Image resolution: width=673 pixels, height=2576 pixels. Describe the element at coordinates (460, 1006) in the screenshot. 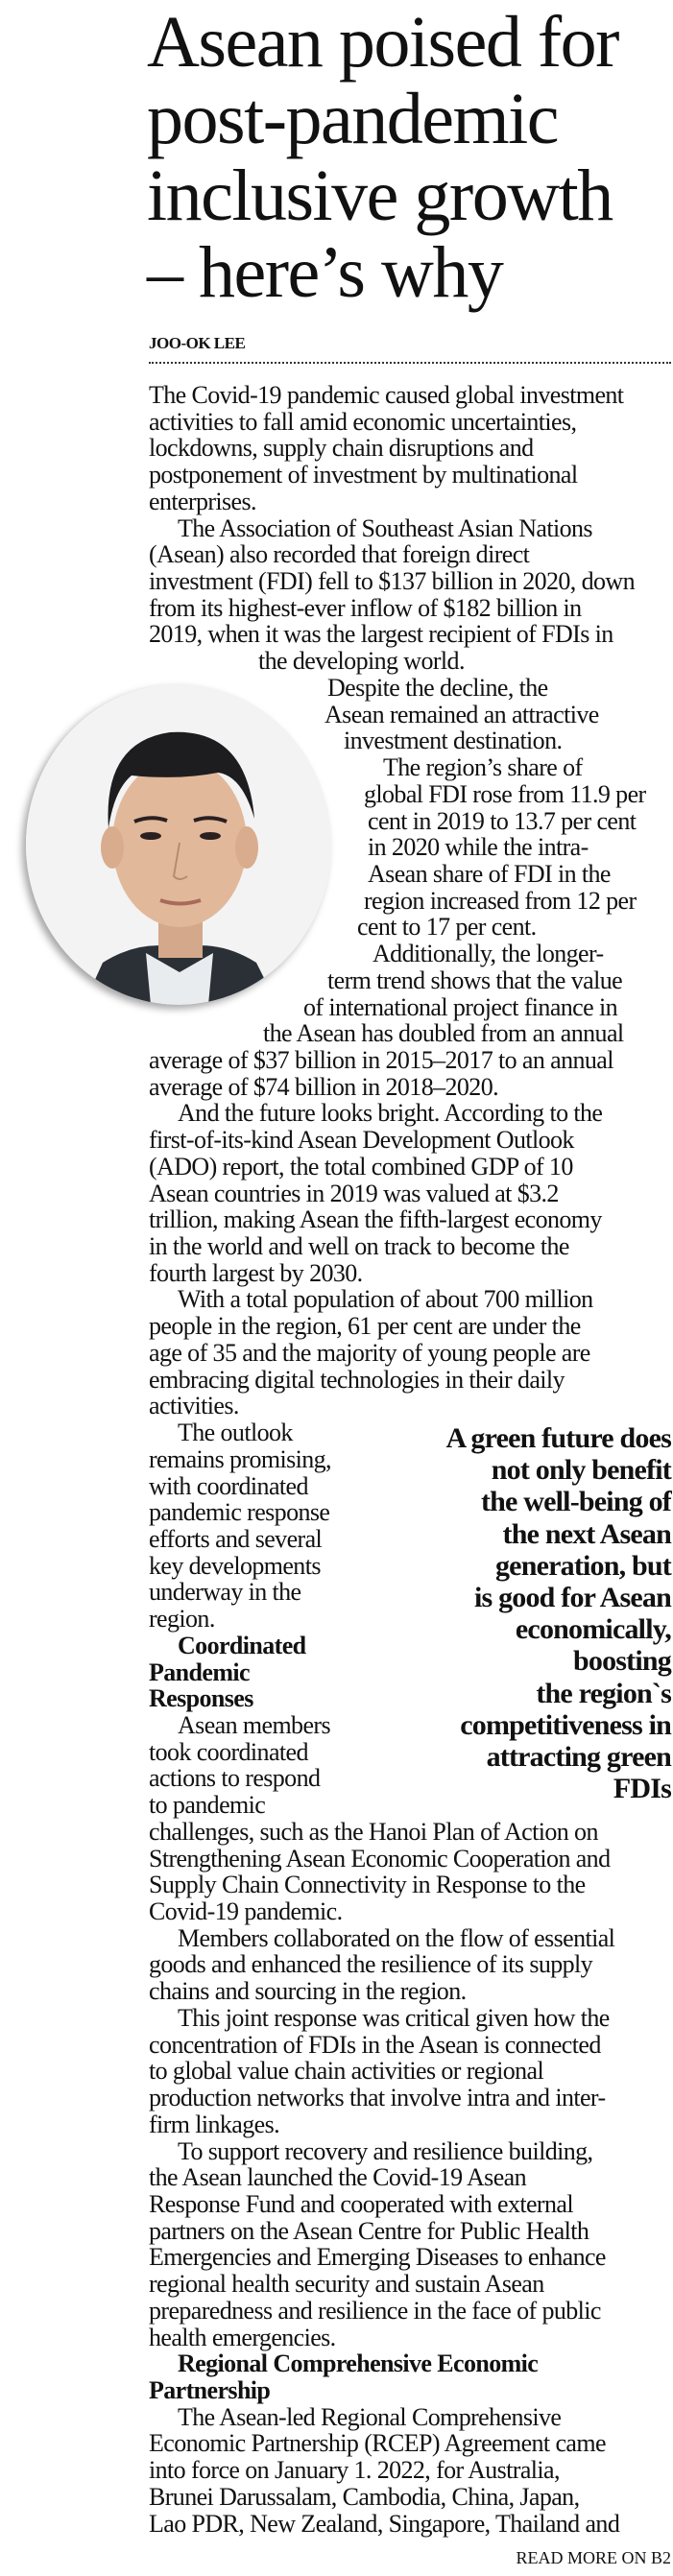

I see `body-text-line: of international project finance in` at that location.